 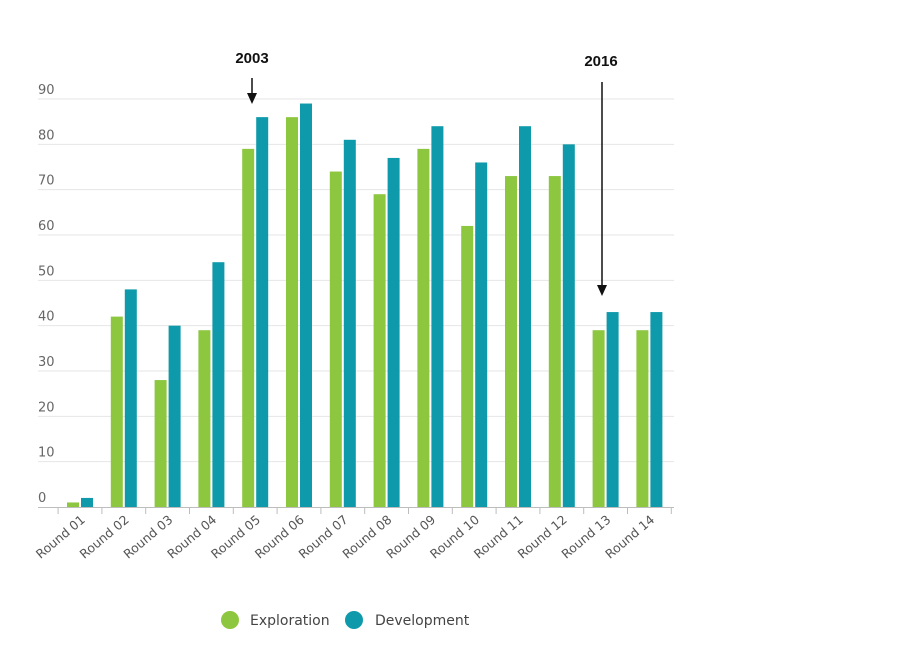 I want to click on legend-swatch-exploration, so click(x=230, y=620).